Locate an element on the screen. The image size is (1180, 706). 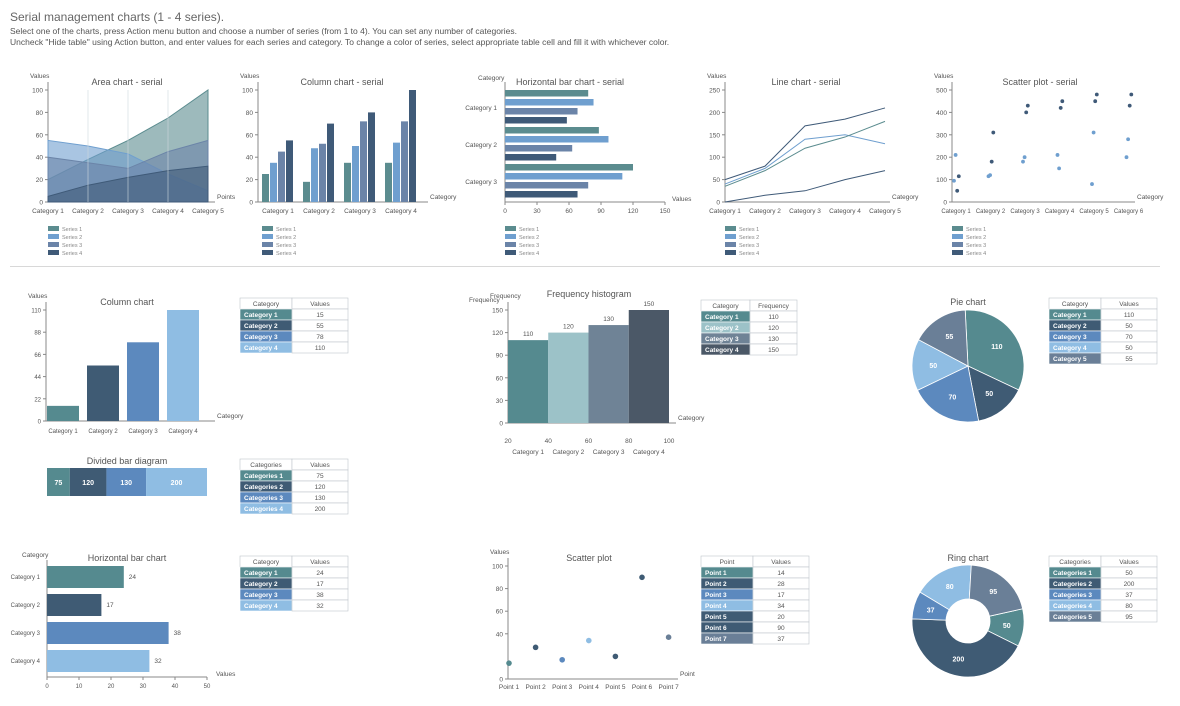
chart-title: Horizontal bar chart - serial is located at coordinates (570, 82).